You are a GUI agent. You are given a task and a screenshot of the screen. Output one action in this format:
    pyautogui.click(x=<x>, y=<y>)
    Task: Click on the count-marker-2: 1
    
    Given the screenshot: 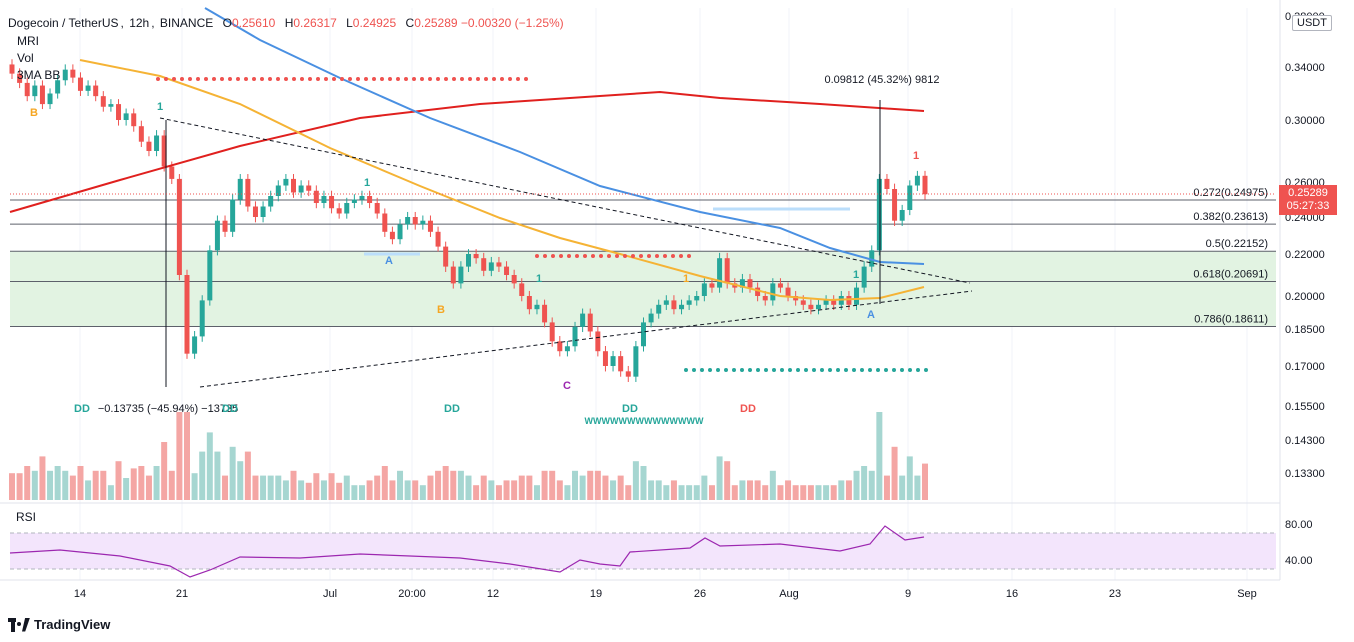 What is the action you would take?
    pyautogui.click(x=539, y=279)
    